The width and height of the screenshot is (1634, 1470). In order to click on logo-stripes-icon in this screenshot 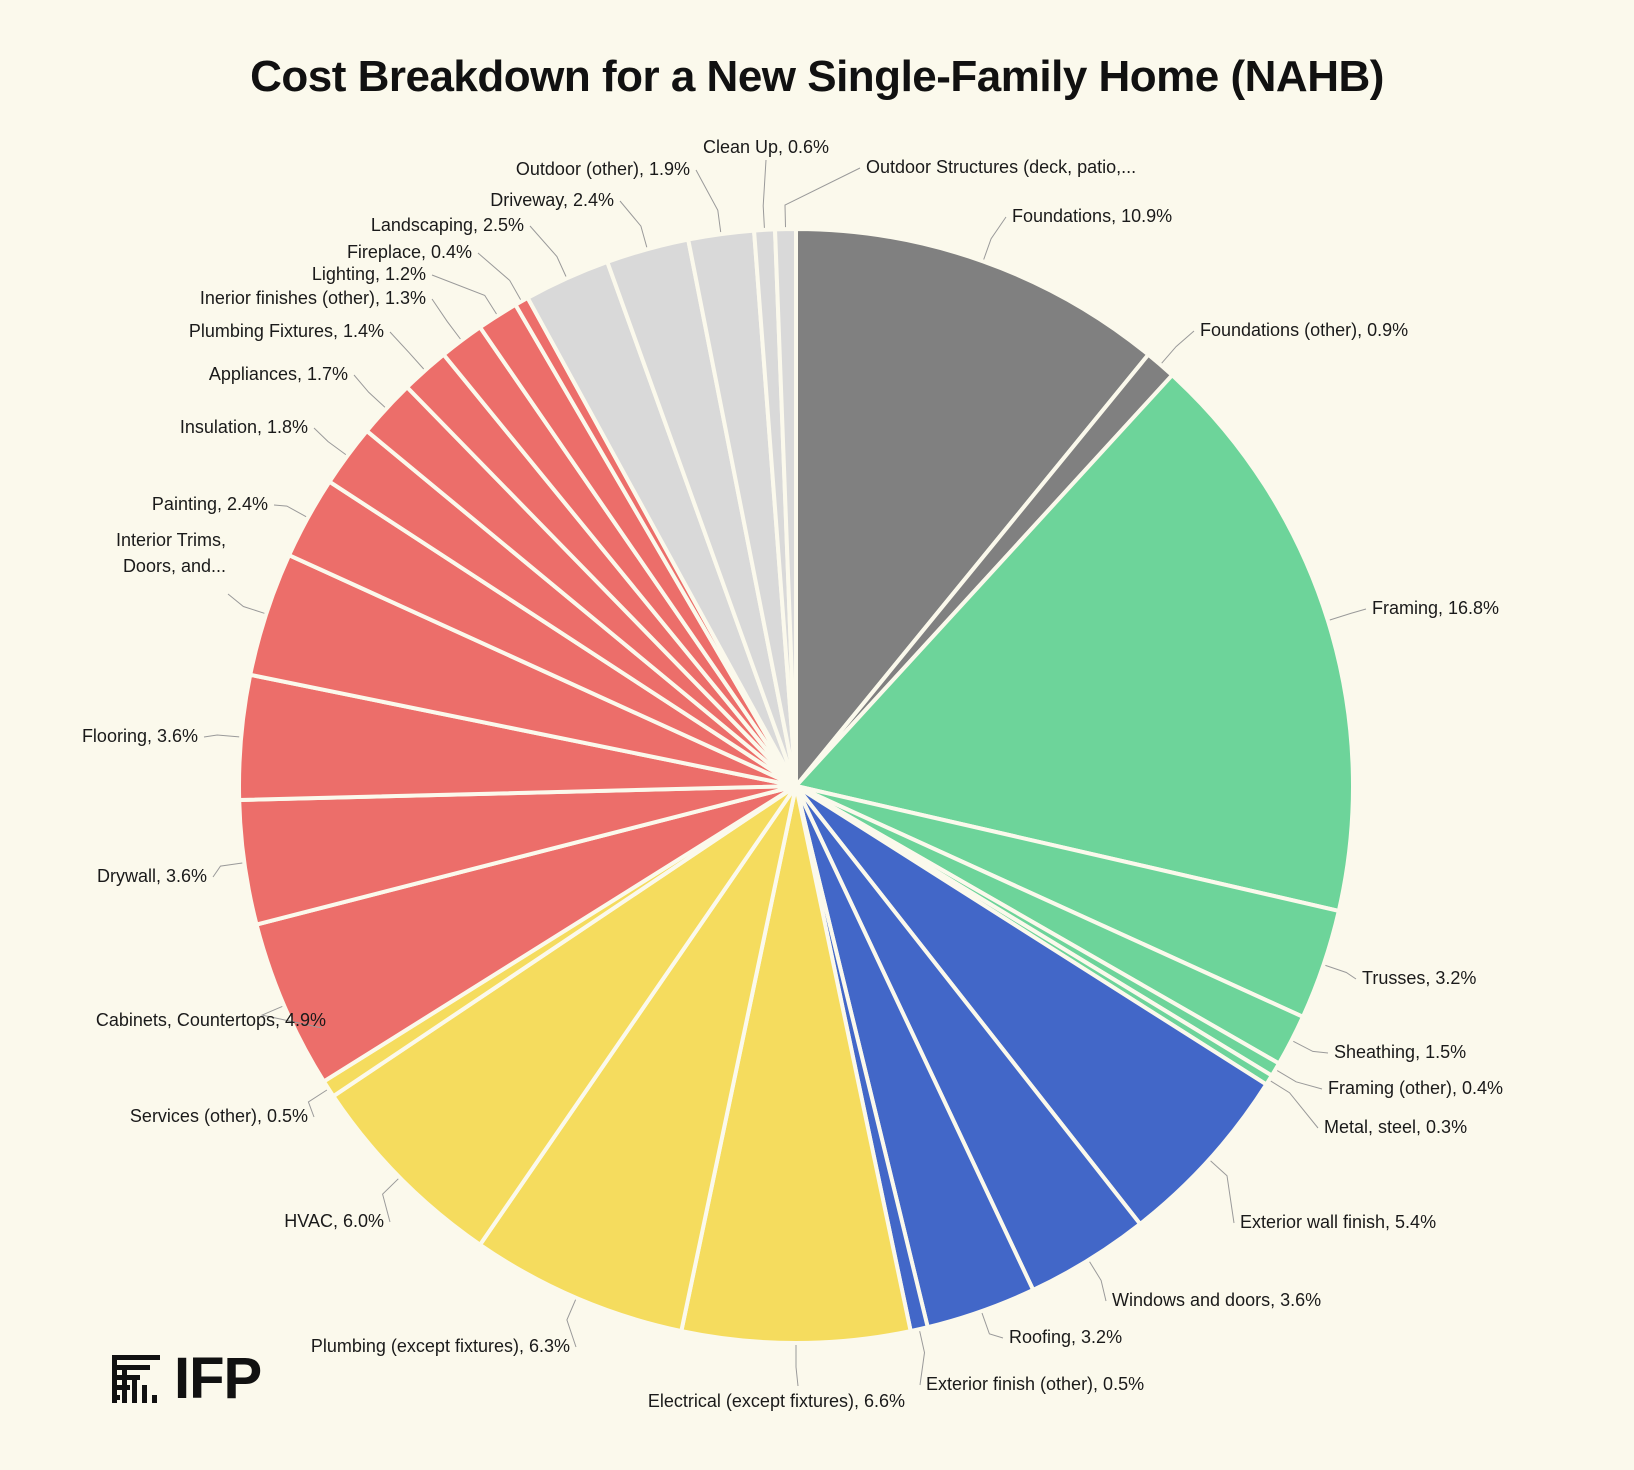, I will do `click(136, 1379)`.